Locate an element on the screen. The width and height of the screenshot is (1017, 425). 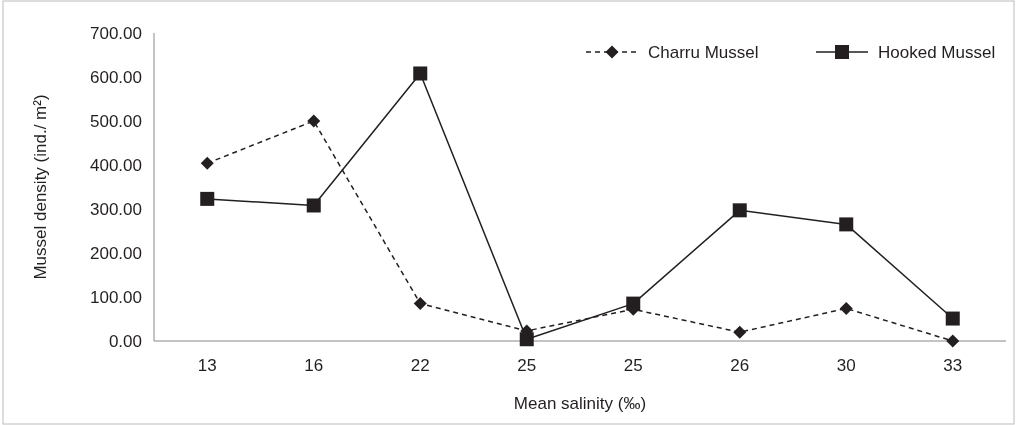
y-tick-label: 600.00 is located at coordinates (116, 77).